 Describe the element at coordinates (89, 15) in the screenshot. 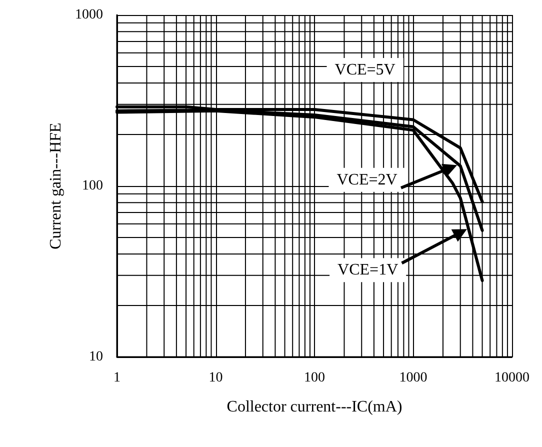

I see `y-tick-label: 1000` at that location.